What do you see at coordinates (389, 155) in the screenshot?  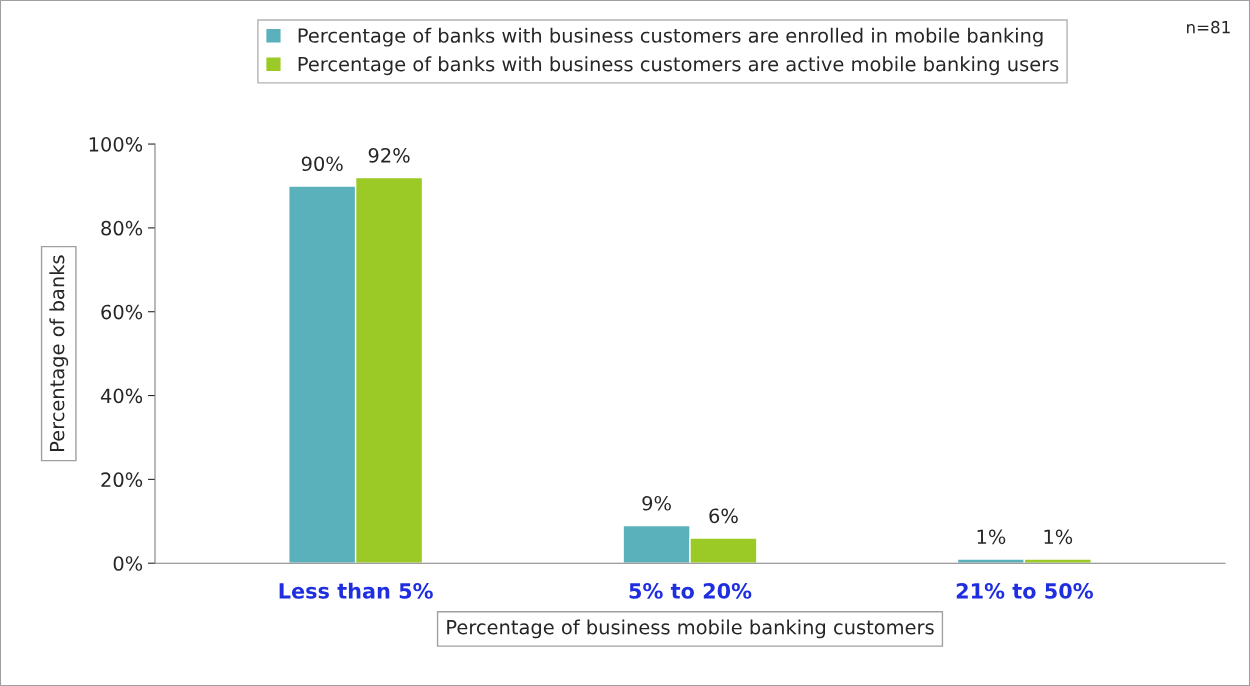 I see `data-label: 92%` at bounding box center [389, 155].